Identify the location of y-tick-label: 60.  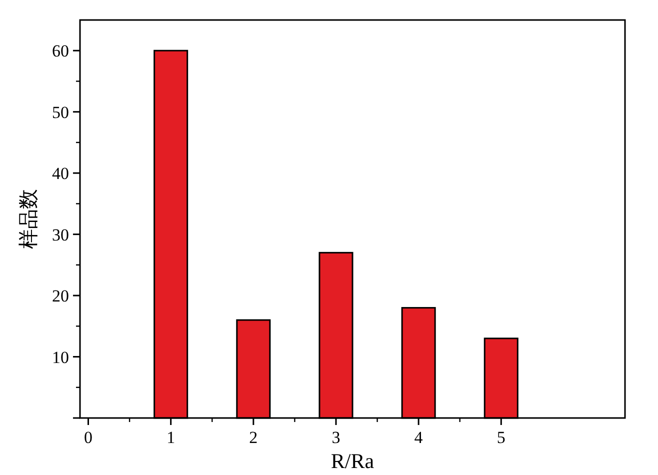
(60, 51).